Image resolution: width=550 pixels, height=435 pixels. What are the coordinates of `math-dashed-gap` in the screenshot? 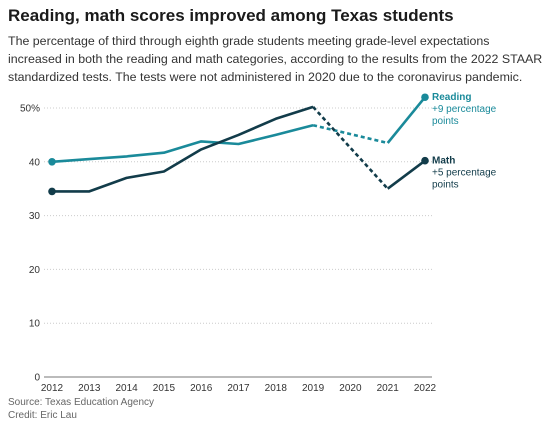 It's located at (350, 148).